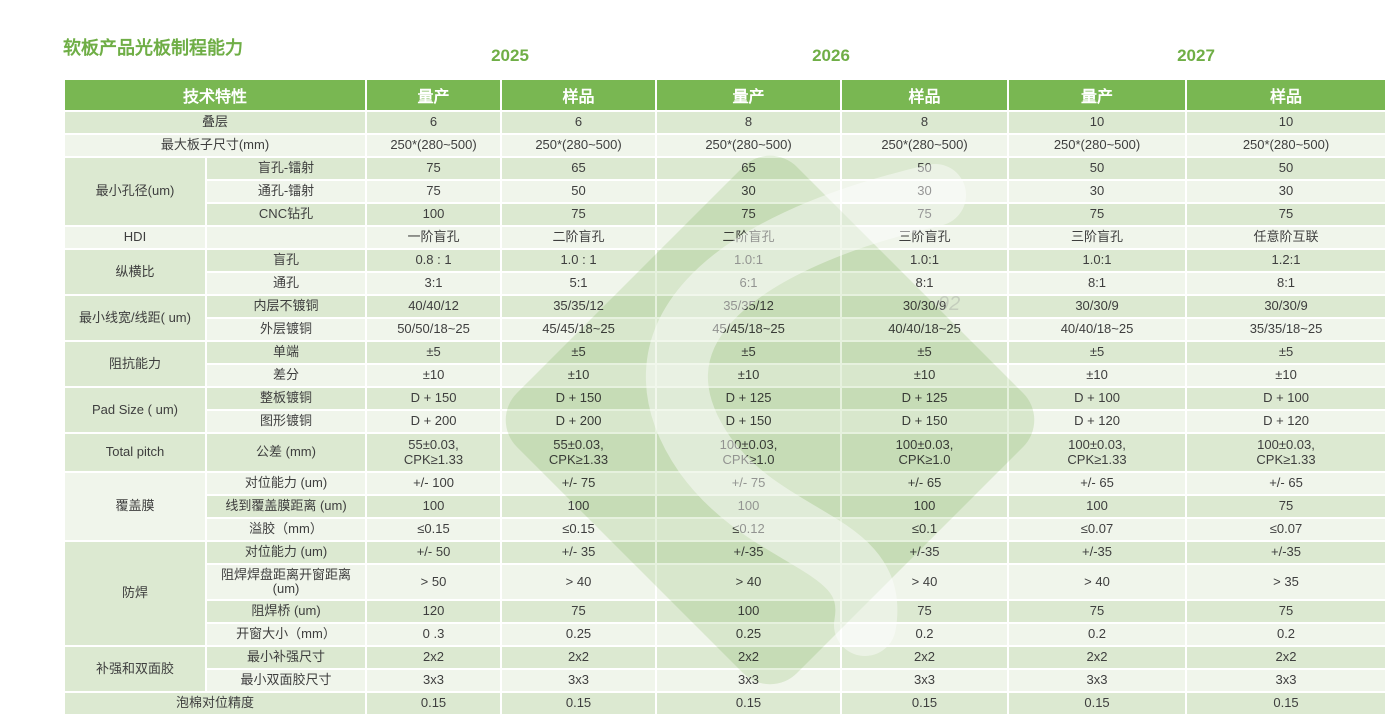 Image resolution: width=1400 pixels, height=728 pixels. What do you see at coordinates (286, 329) in the screenshot?
I see `row-sub-label: 外层镀铜` at bounding box center [286, 329].